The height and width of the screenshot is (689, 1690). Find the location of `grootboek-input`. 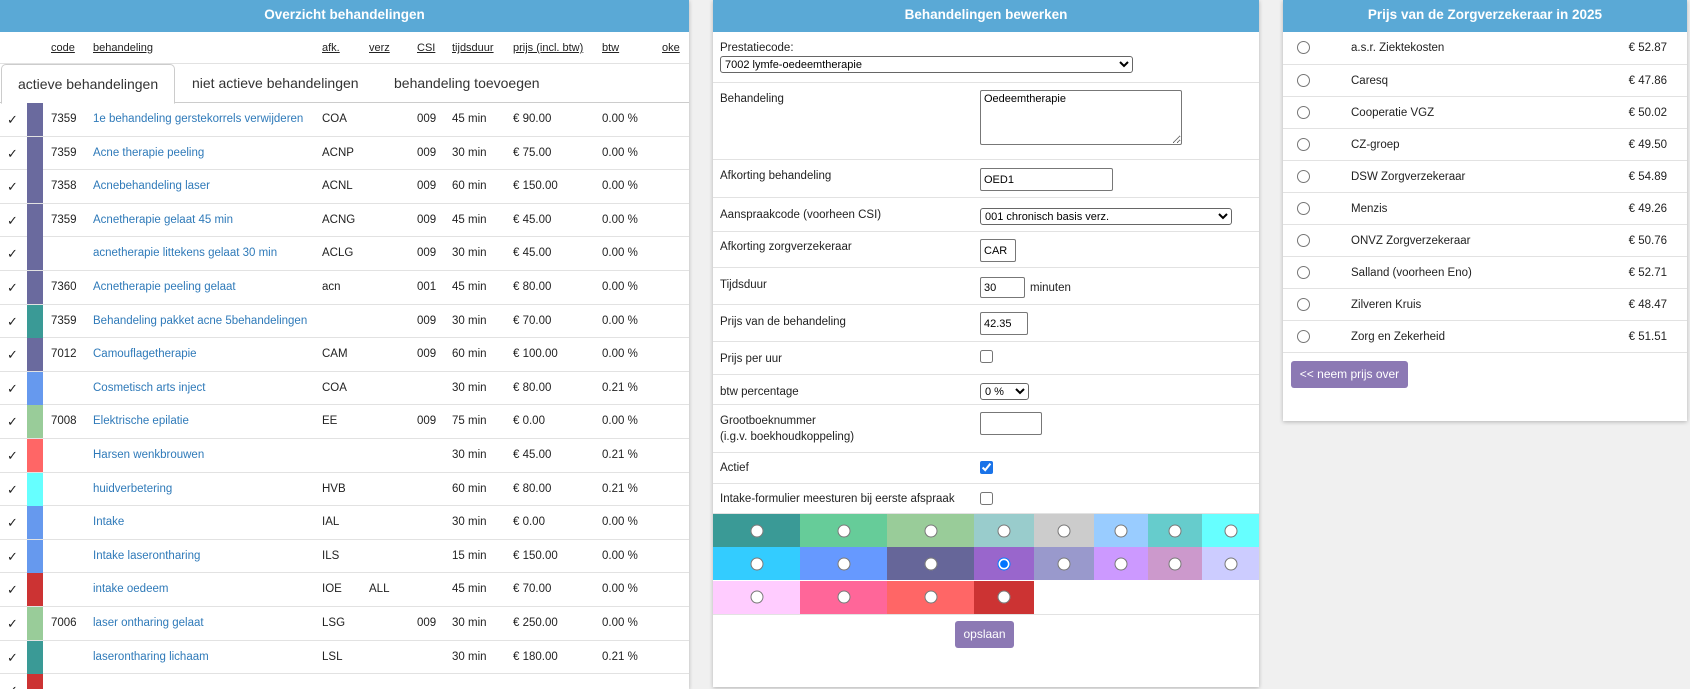

grootboek-input is located at coordinates (1011, 423).